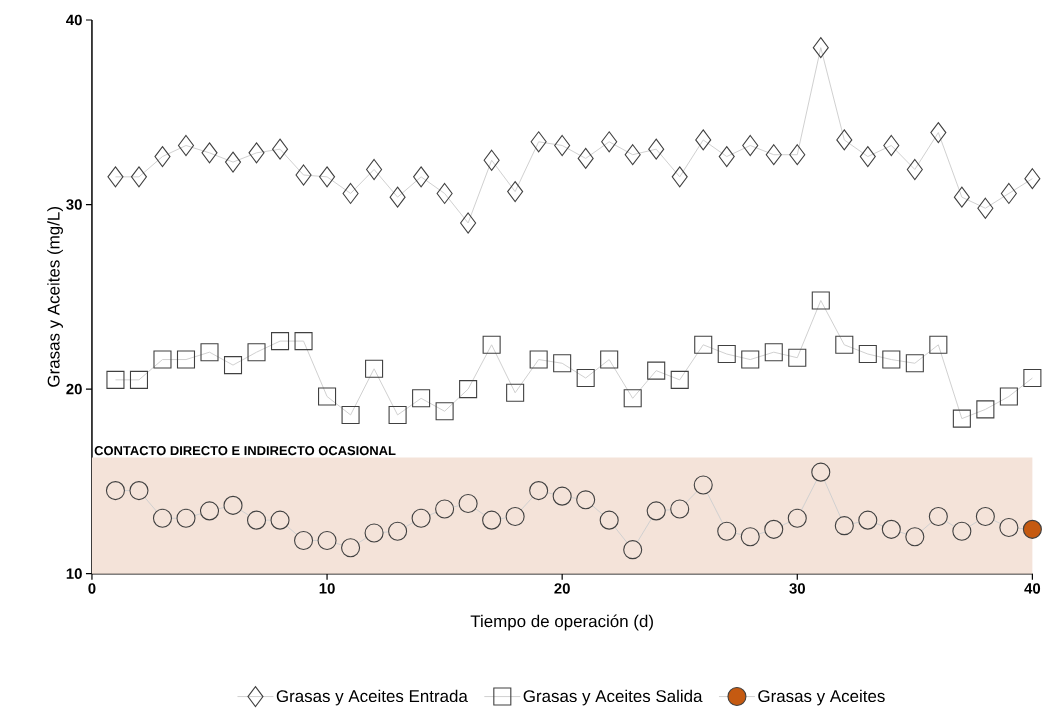  I want to click on y-axis-title: Grasas y Aceites (mg/L), so click(55, 297).